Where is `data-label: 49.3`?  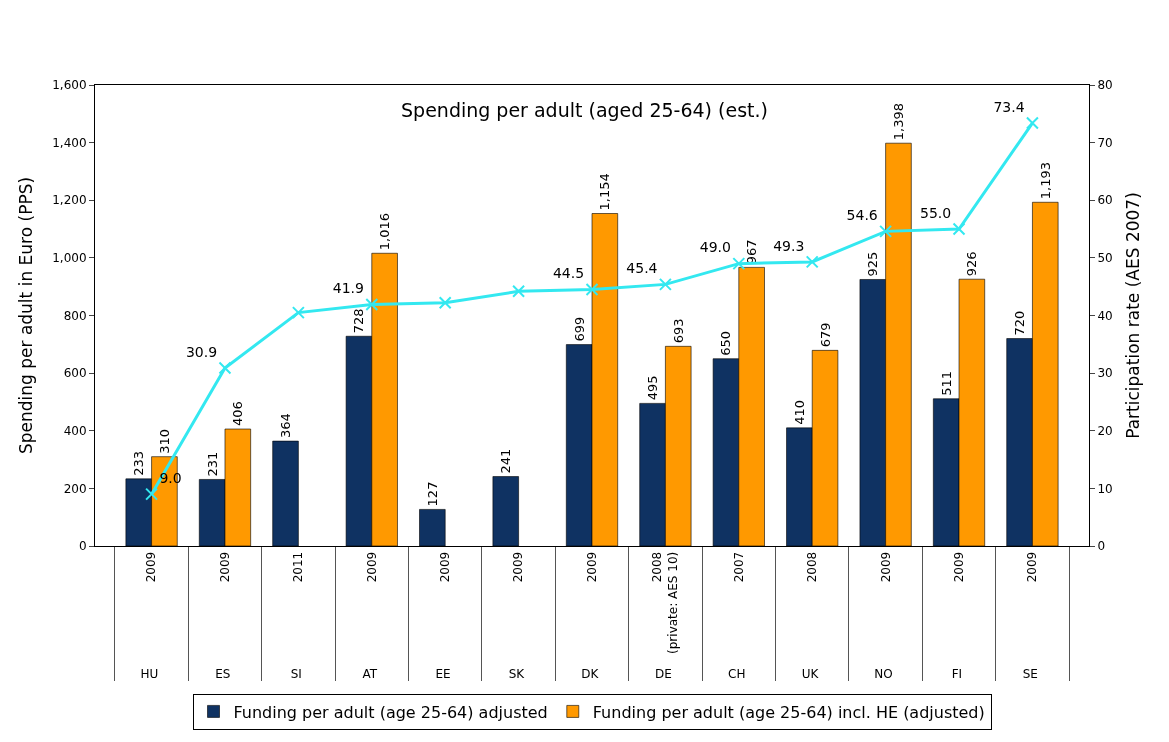 data-label: 49.3 is located at coordinates (789, 245).